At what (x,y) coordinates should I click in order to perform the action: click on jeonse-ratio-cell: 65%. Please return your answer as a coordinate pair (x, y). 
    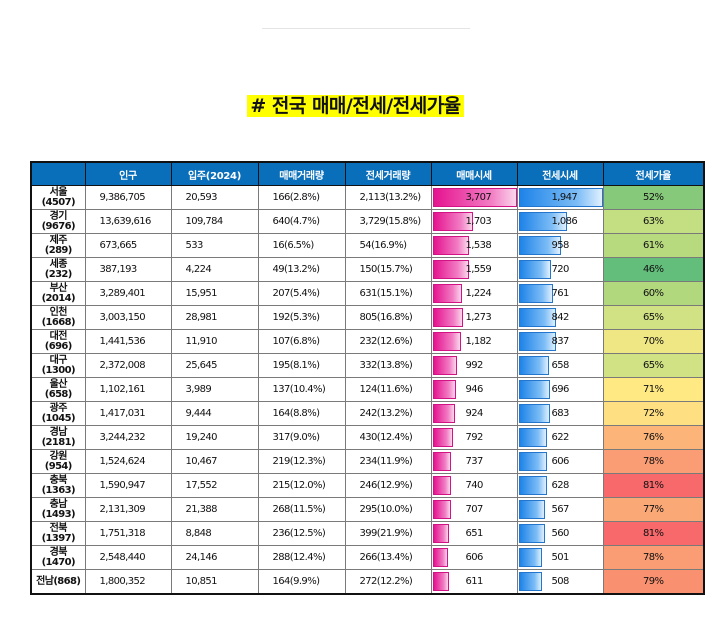
    Looking at the image, I should click on (653, 317).